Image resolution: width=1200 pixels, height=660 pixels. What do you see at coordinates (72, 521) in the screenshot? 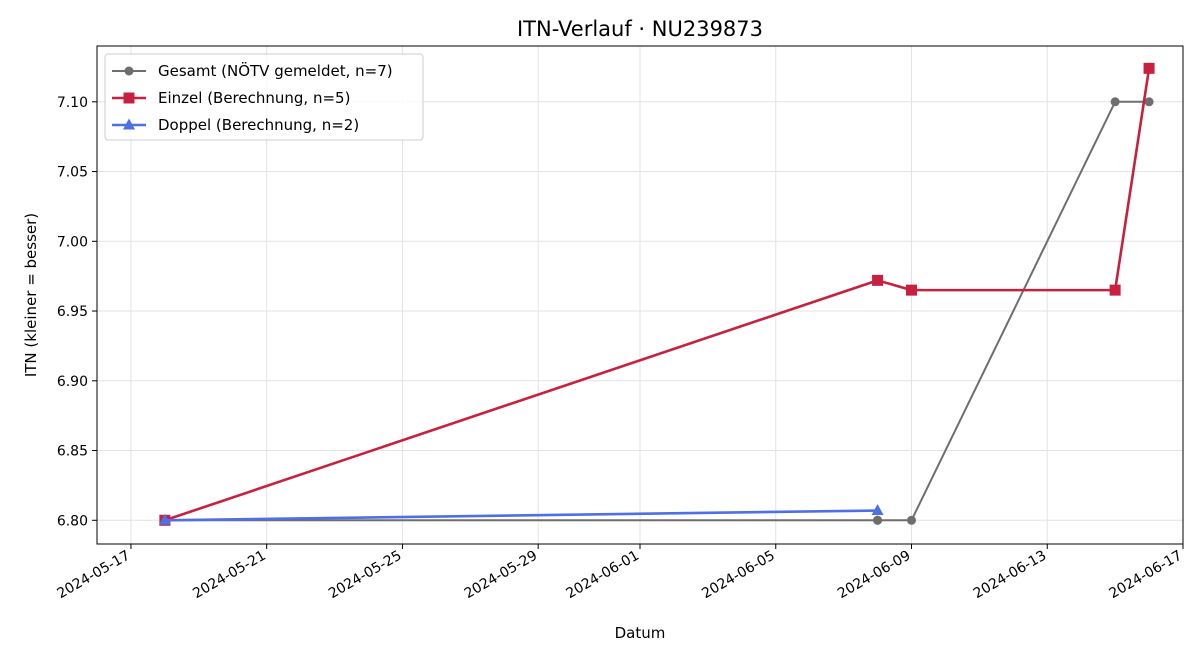
I see `y-tick-label: 6.80` at bounding box center [72, 521].